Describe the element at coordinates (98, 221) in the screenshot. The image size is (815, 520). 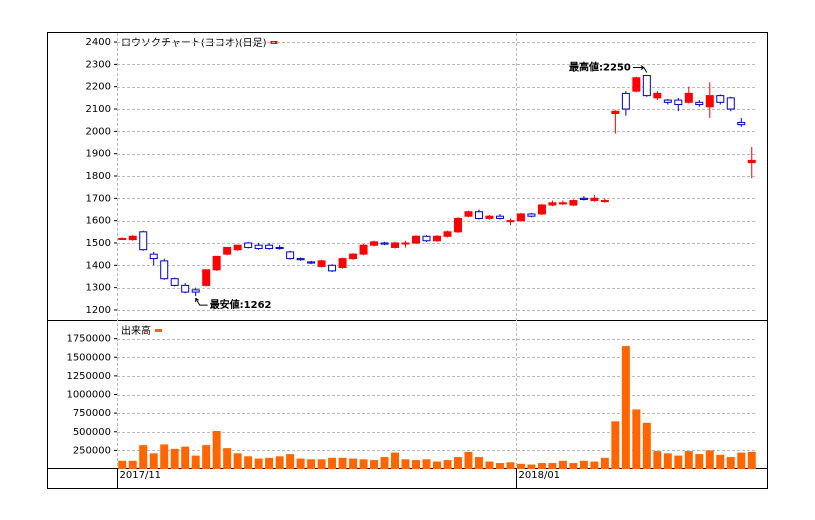
I see `y-tick-label: 1600` at that location.